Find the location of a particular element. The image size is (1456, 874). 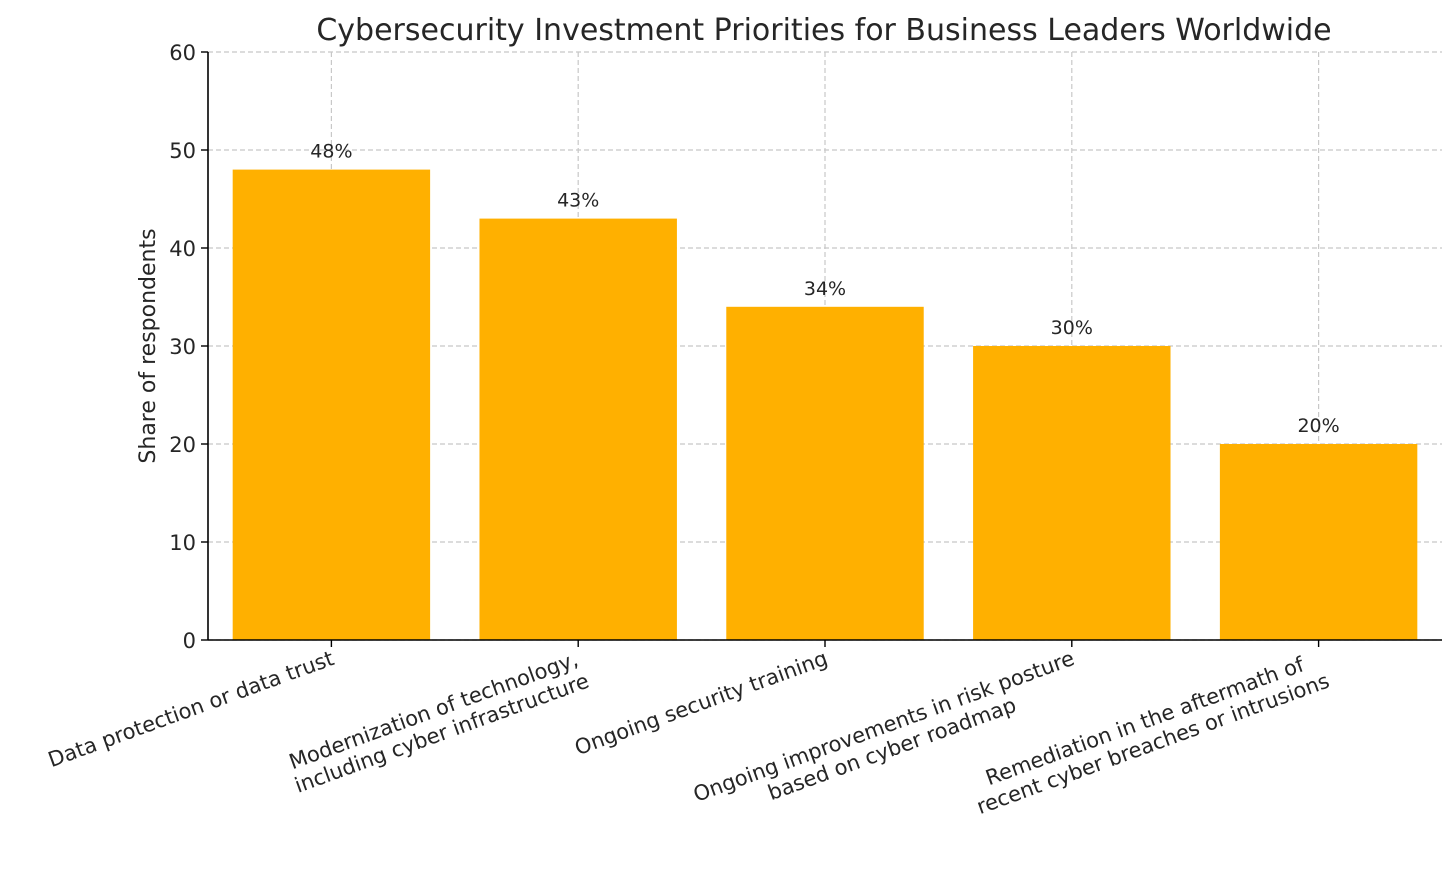

y-tick-label-1: 10 is located at coordinates (182, 543).